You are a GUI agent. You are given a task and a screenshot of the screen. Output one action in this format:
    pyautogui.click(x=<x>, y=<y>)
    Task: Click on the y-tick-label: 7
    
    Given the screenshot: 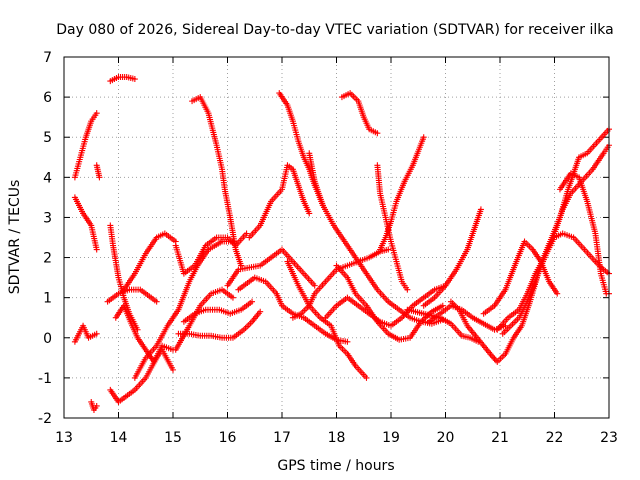 What is the action you would take?
    pyautogui.click(x=47, y=58)
    